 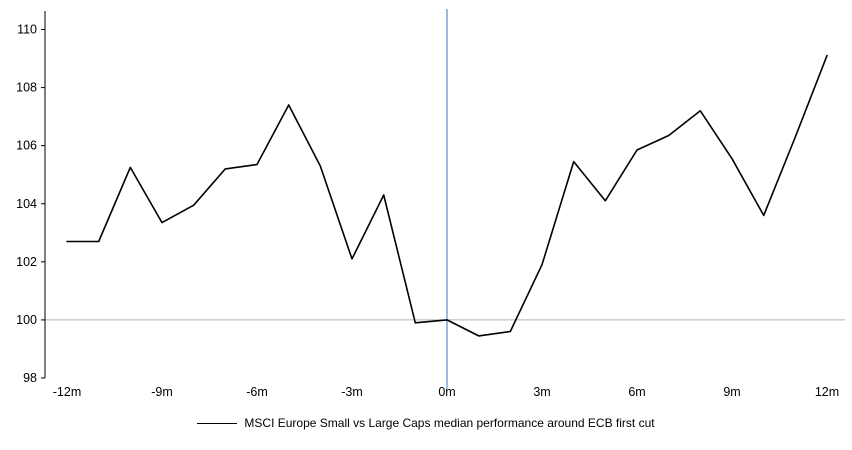 What do you see at coordinates (26, 146) in the screenshot?
I see `y-tick-label: 106` at bounding box center [26, 146].